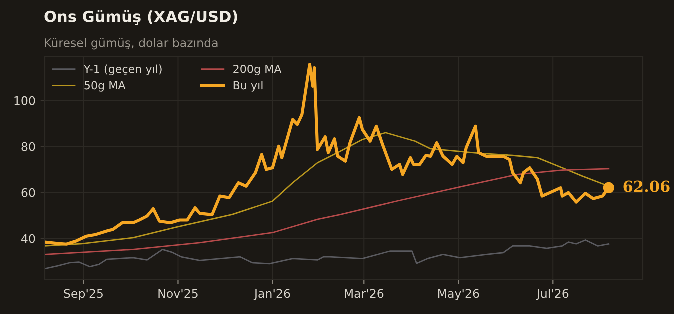 This screenshot has width=674, height=314. What do you see at coordinates (364, 293) in the screenshot?
I see `x-tick-label: Mar'26` at bounding box center [364, 293].